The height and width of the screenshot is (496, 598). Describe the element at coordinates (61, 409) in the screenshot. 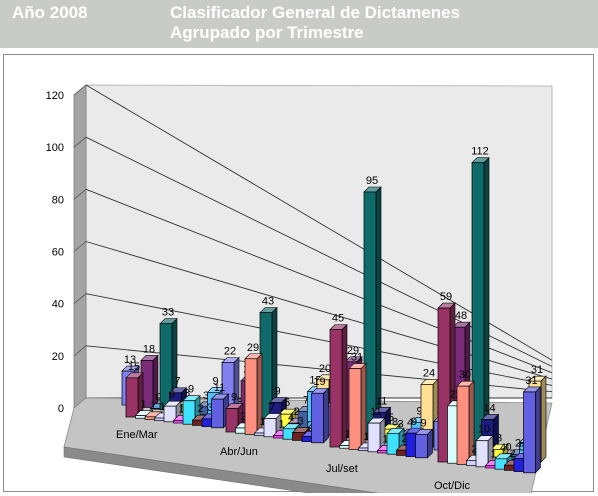

I see `y-tick-label: 0` at that location.